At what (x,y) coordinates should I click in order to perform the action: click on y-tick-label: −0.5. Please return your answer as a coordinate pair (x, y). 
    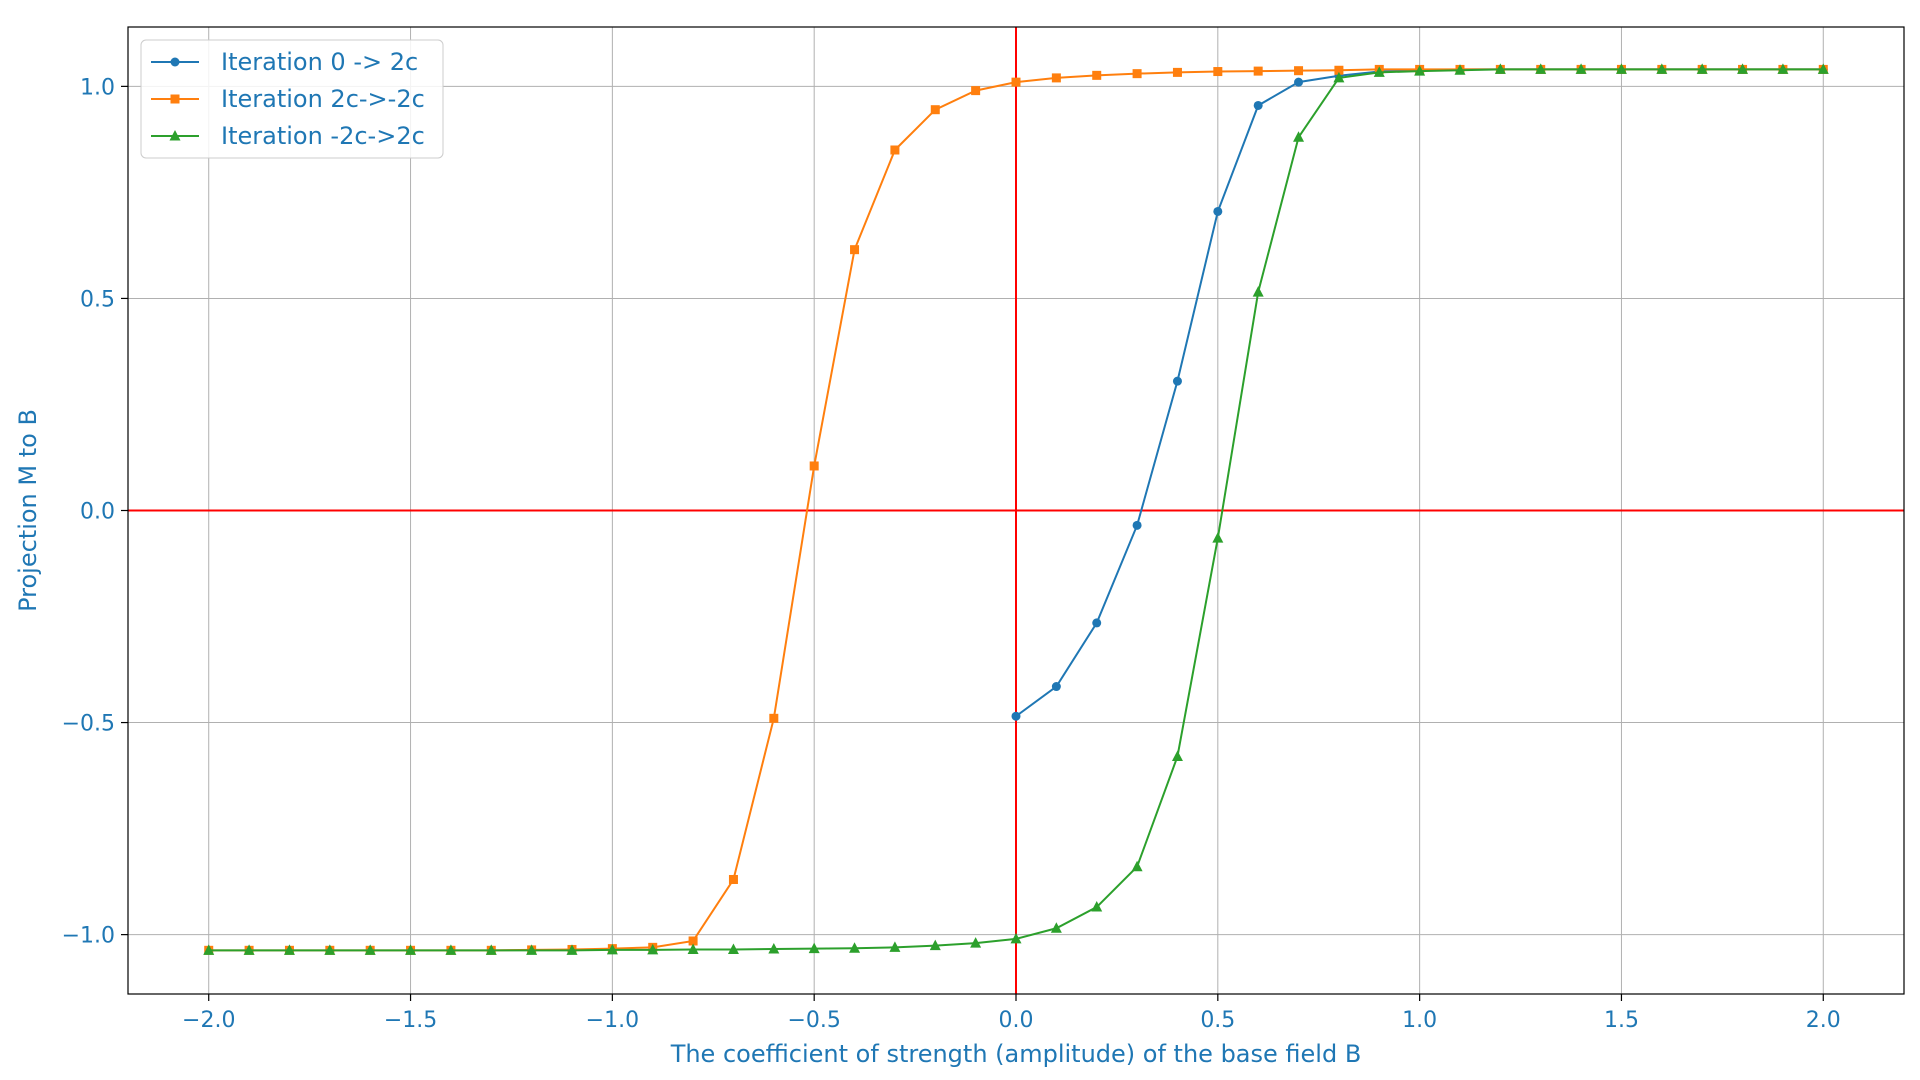
    Looking at the image, I should click on (88, 724).